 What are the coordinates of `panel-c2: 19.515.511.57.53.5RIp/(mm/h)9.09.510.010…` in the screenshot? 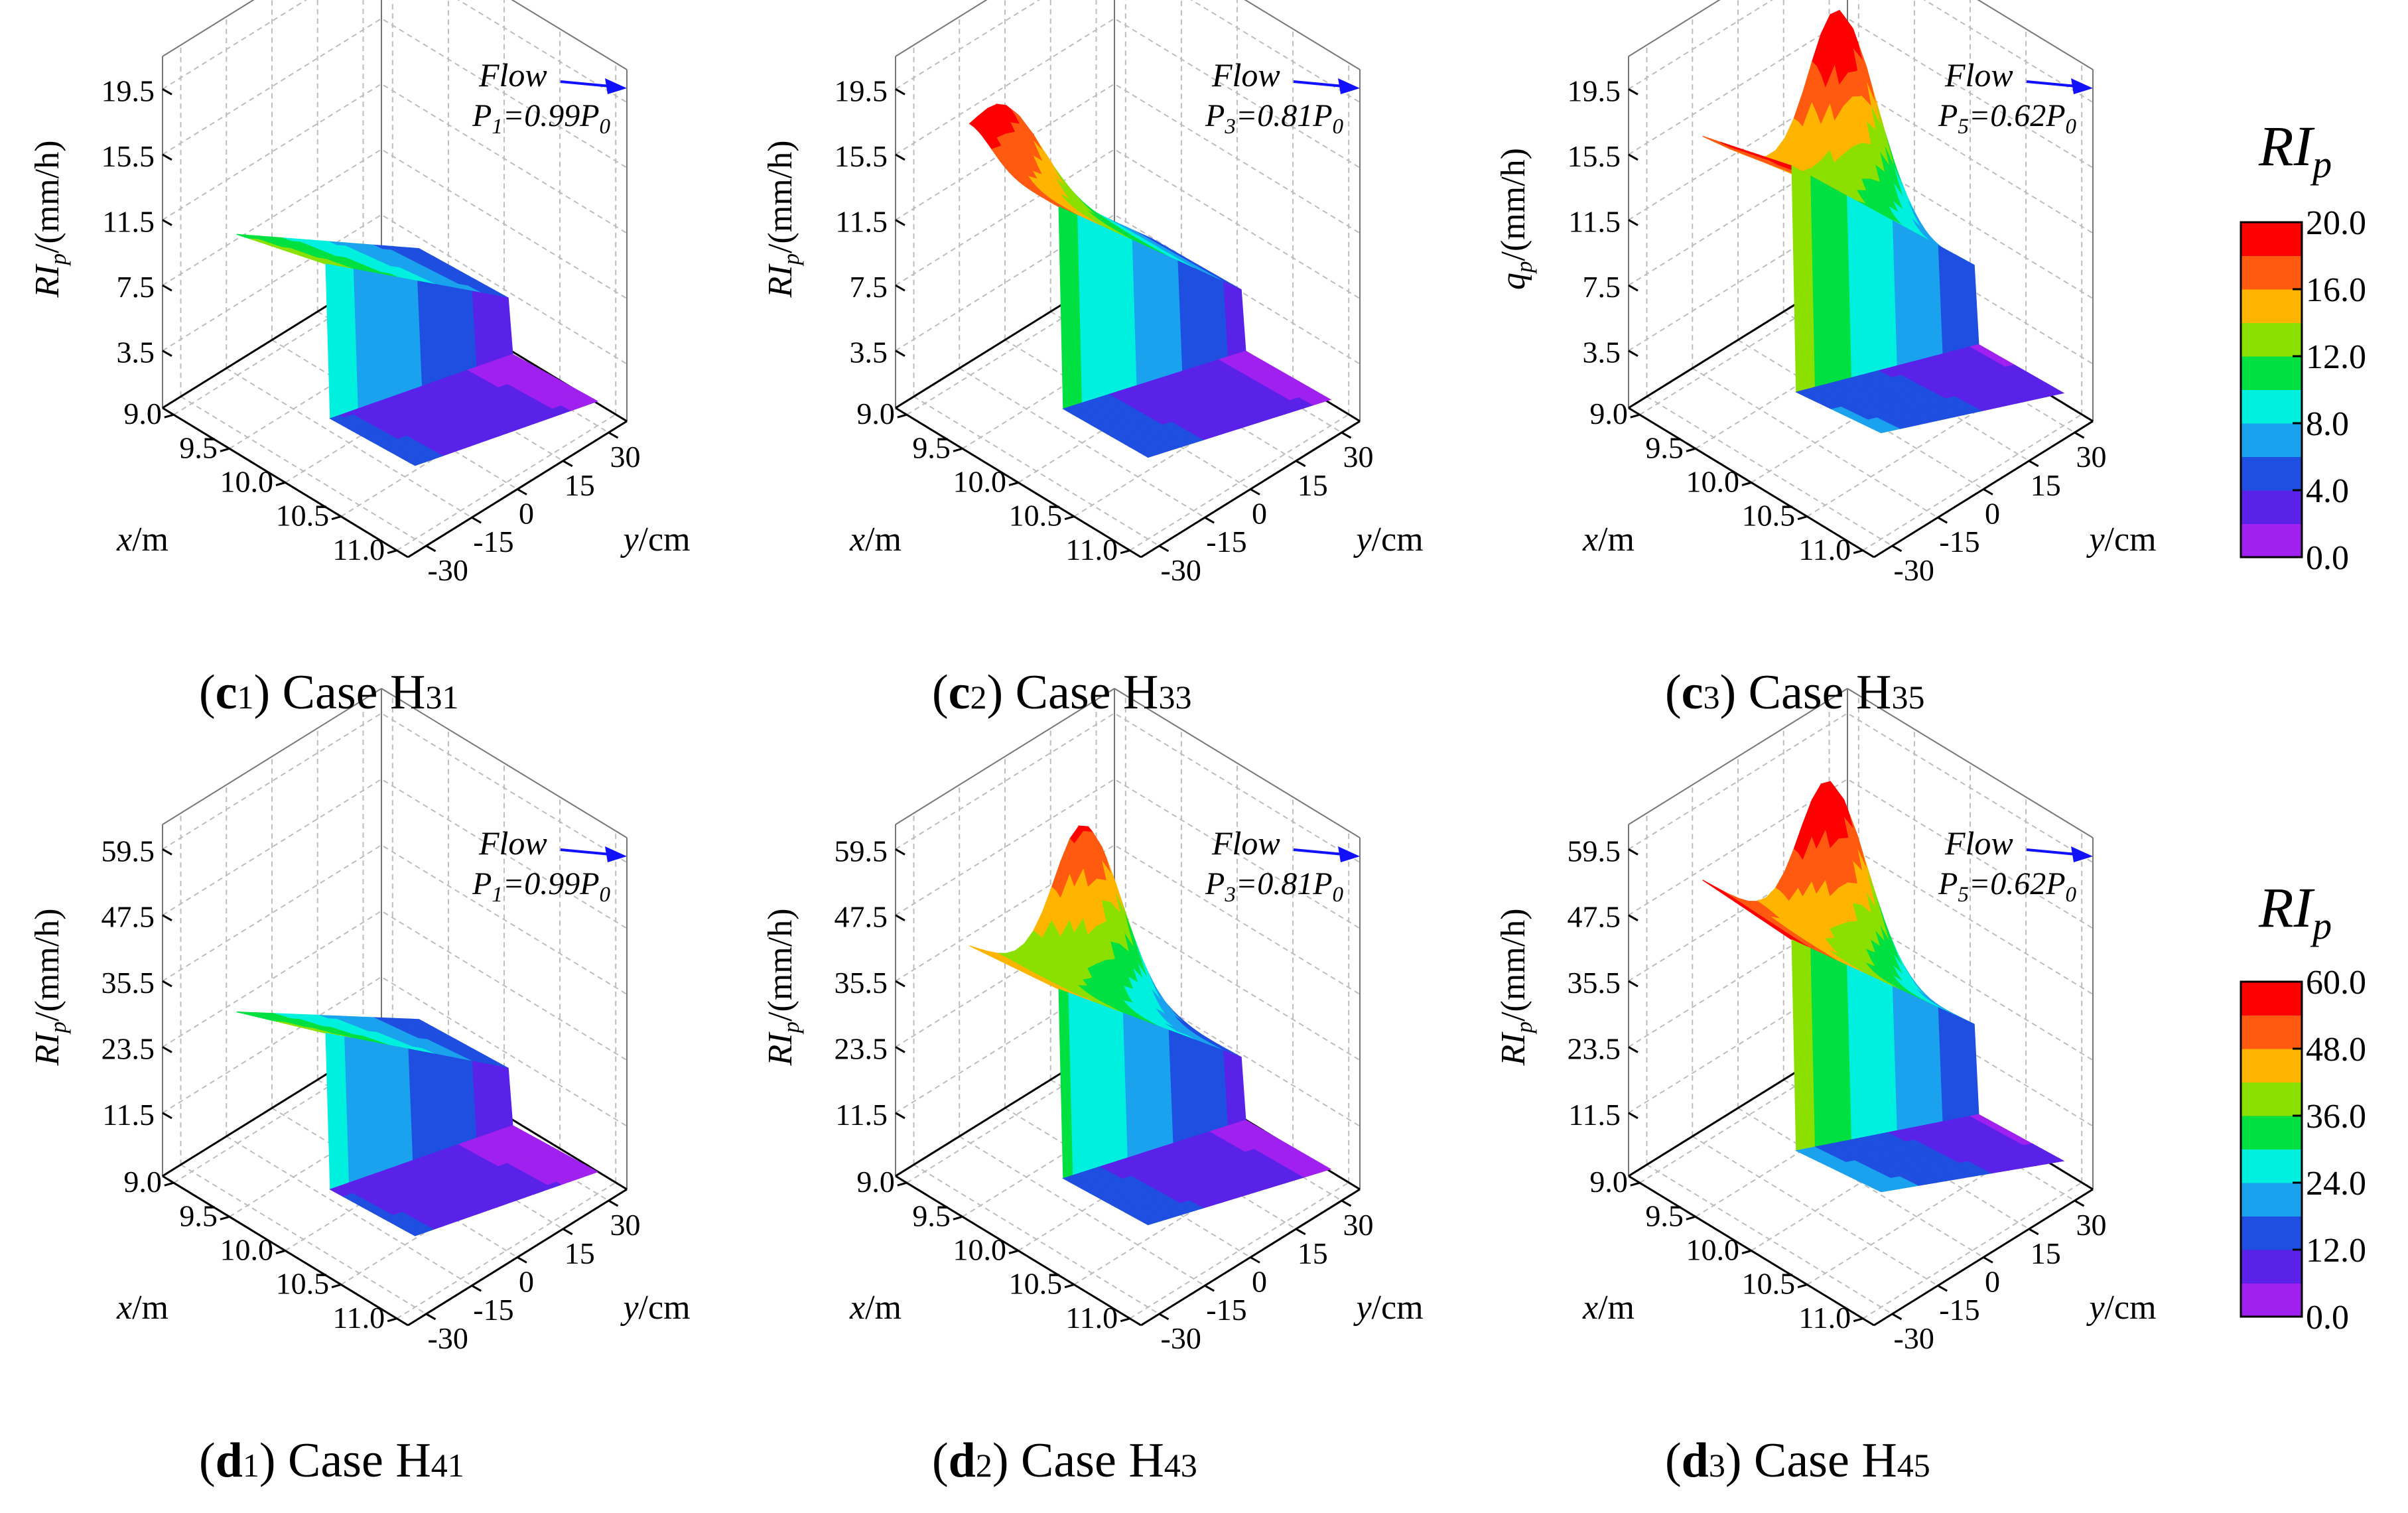 It's located at (1093, 293).